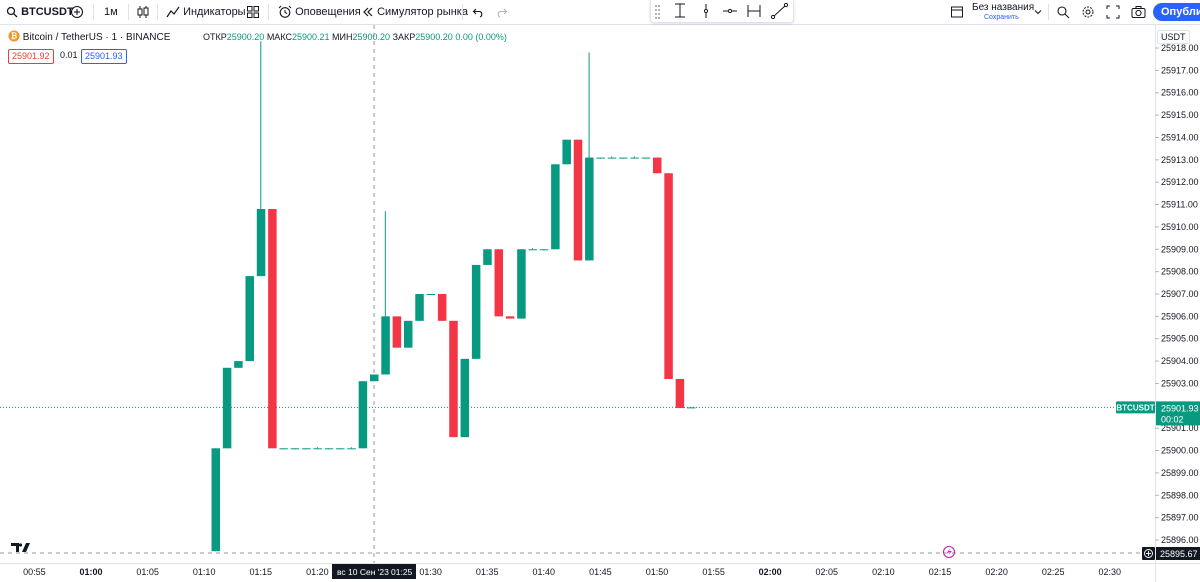 The height and width of the screenshot is (582, 1200). Describe the element at coordinates (77, 12) in the screenshot. I see `compare-button` at that location.